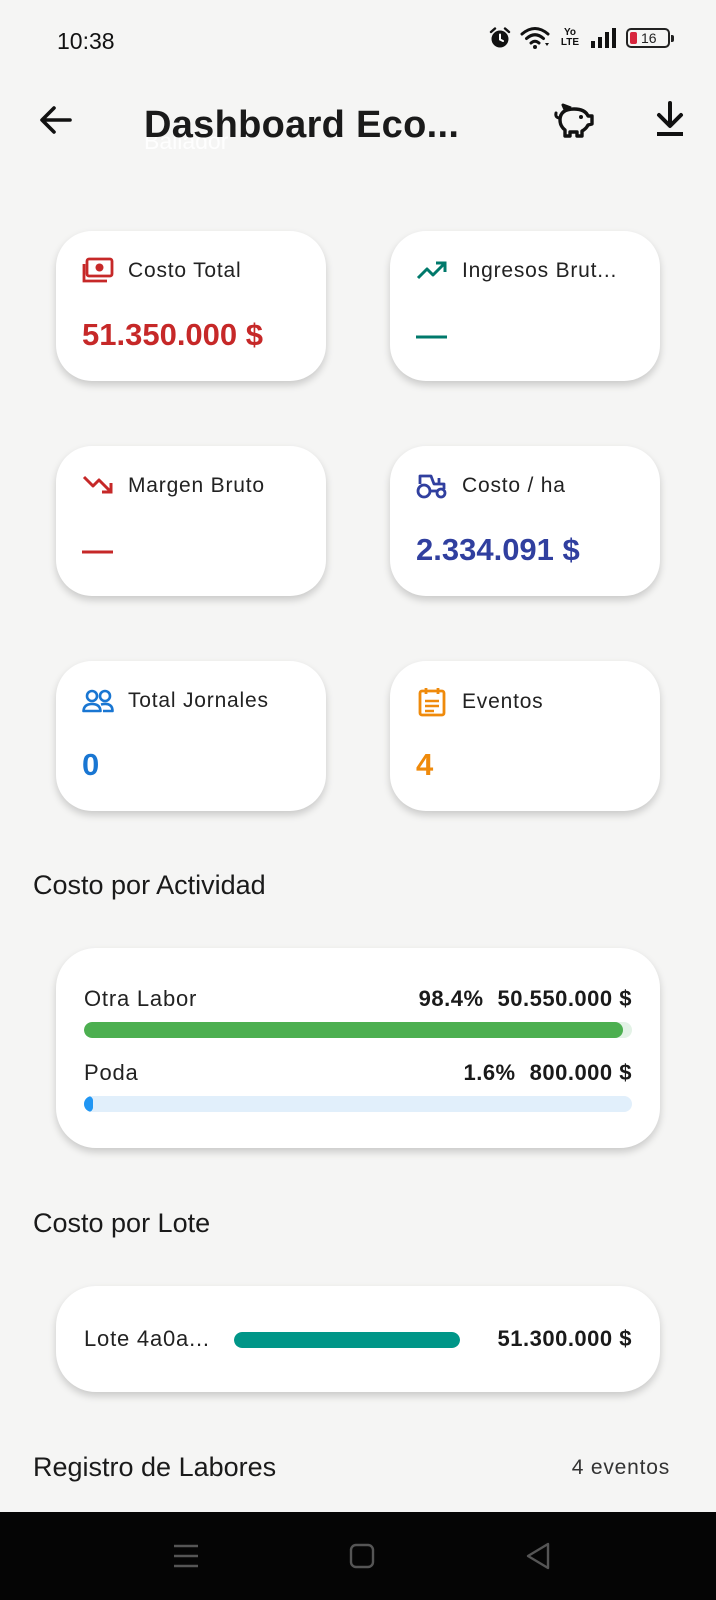  I want to click on trending-down-icon, so click(97, 484).